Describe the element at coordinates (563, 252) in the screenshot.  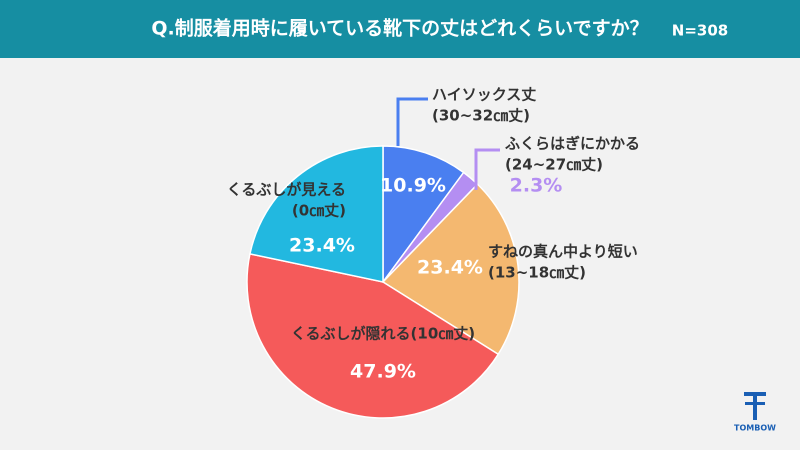
I see `category-label: すねの真ん中より短い` at that location.